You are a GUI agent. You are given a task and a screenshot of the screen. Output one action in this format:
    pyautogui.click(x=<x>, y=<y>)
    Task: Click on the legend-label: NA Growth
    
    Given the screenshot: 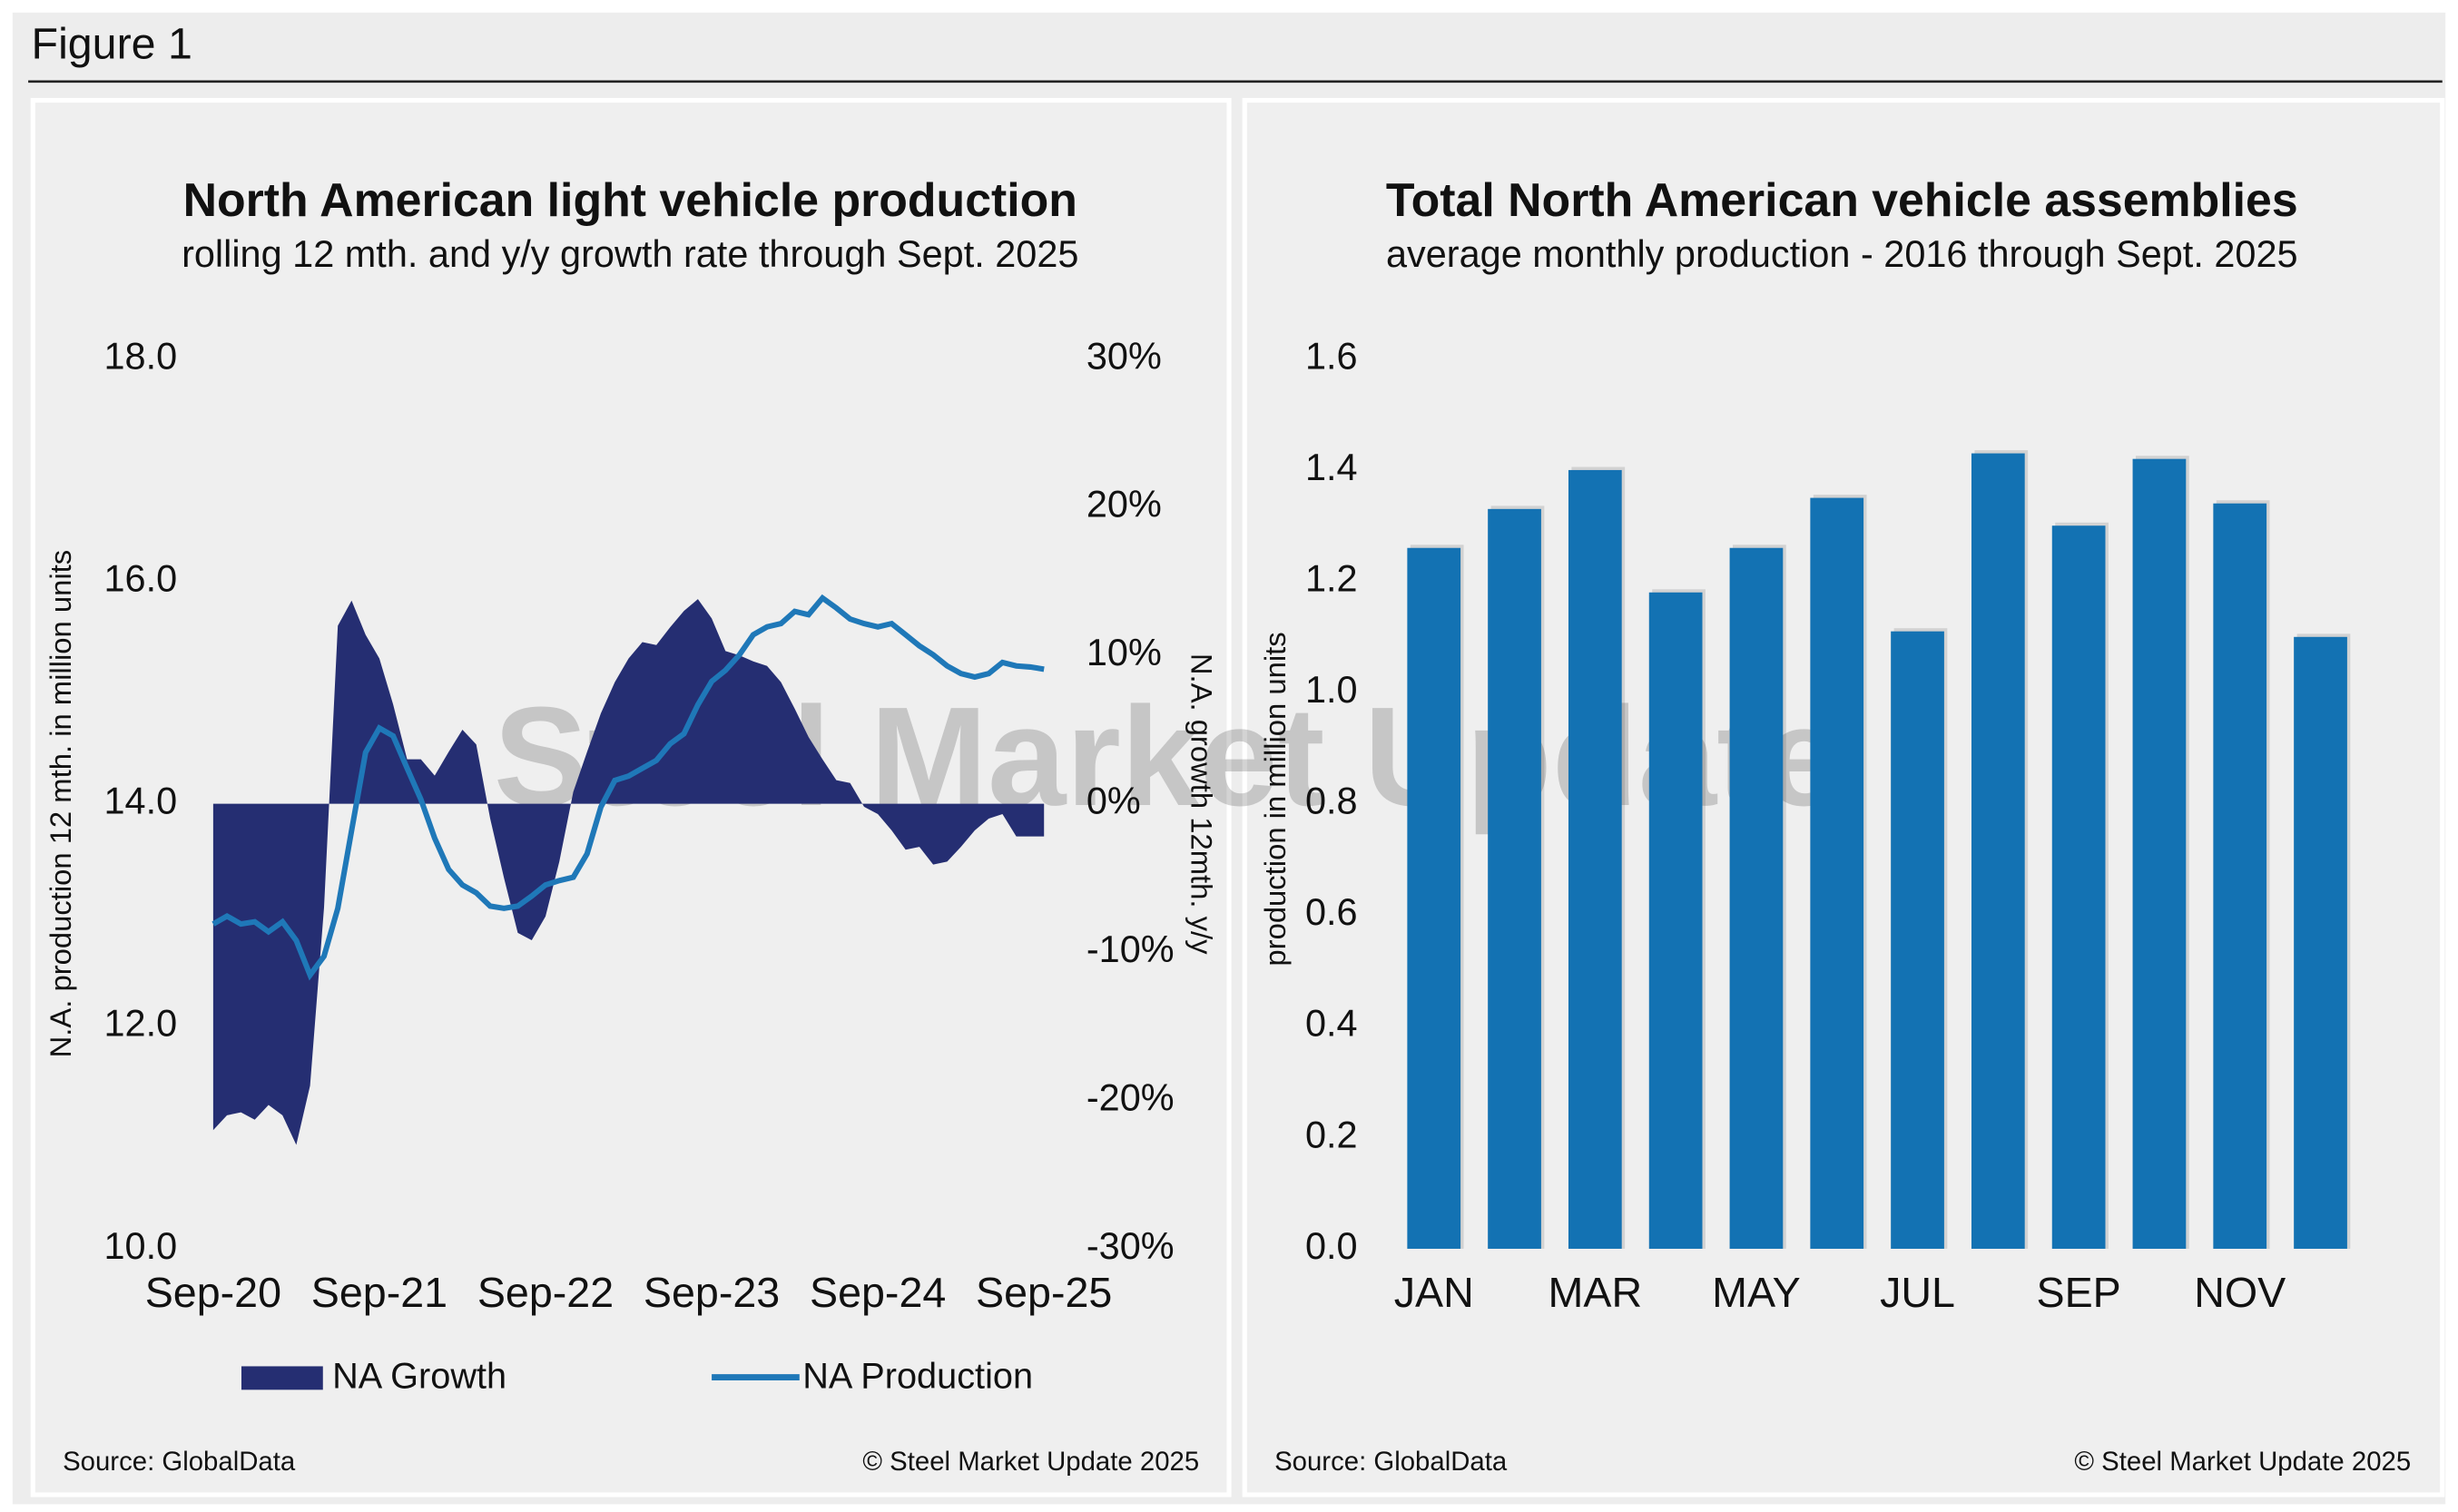 What is the action you would take?
    pyautogui.click(x=419, y=1377)
    